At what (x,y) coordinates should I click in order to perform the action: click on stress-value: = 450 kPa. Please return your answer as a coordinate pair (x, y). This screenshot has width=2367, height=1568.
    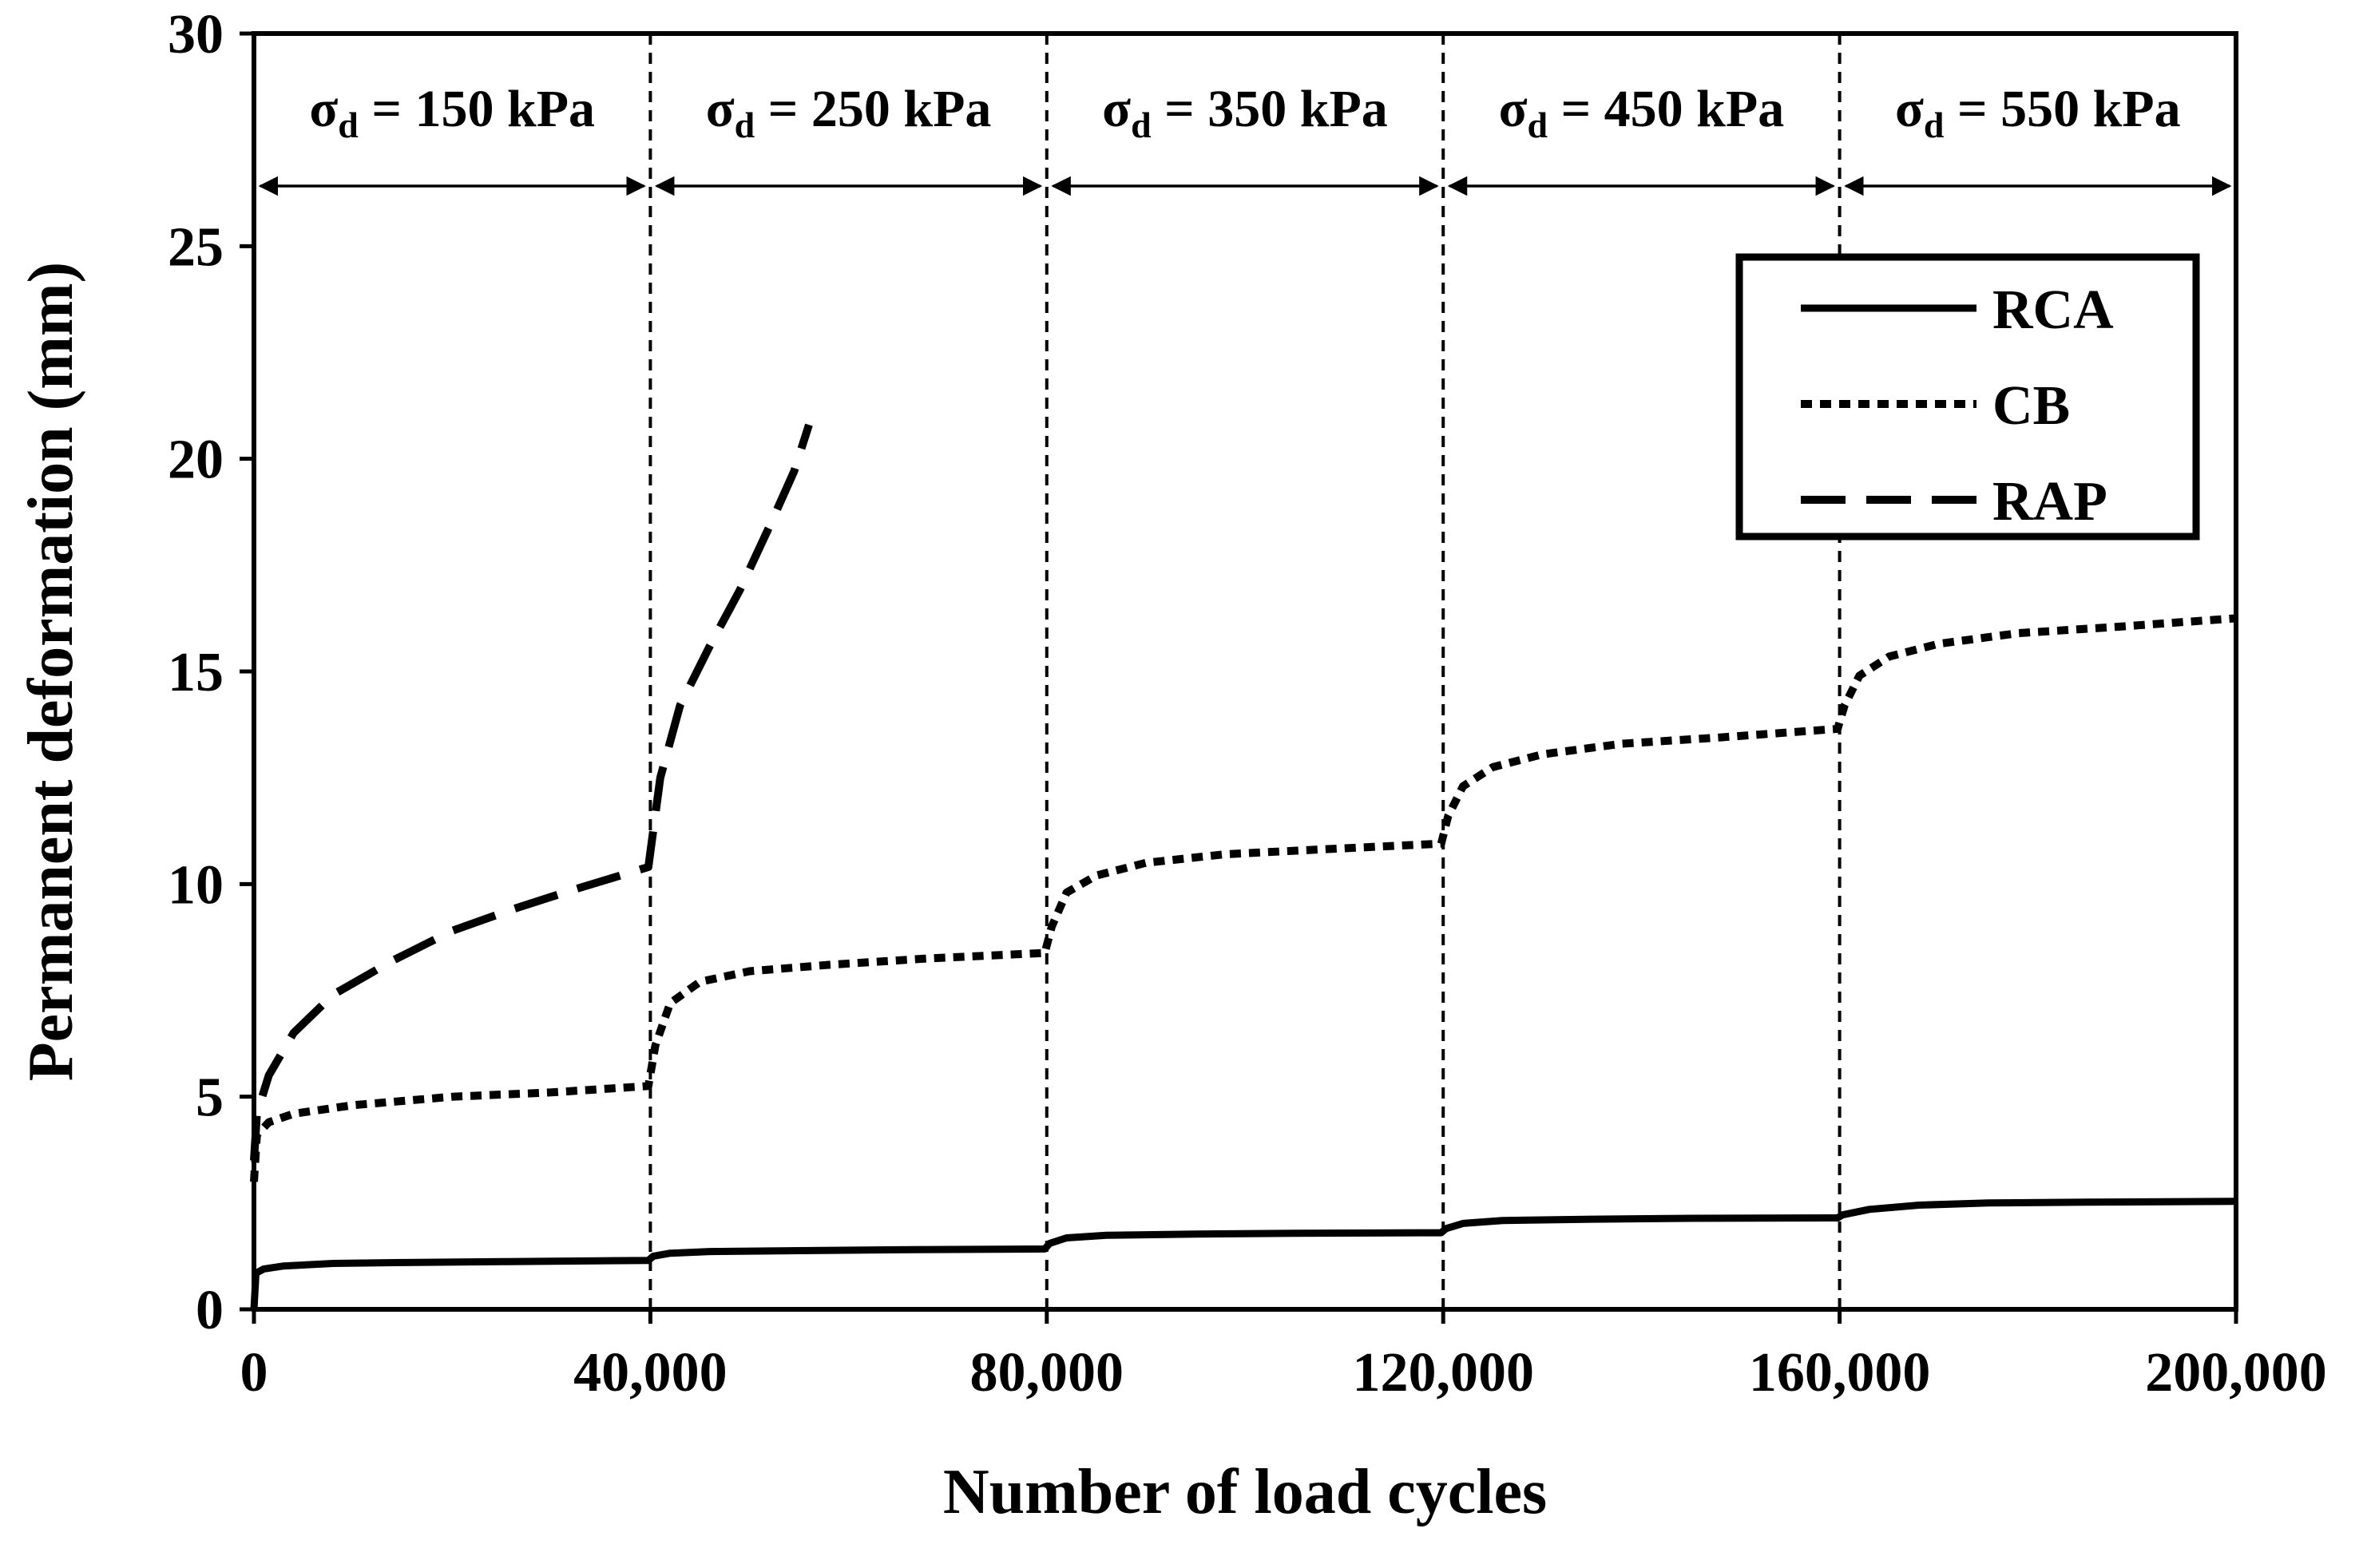
    Looking at the image, I should click on (1666, 109).